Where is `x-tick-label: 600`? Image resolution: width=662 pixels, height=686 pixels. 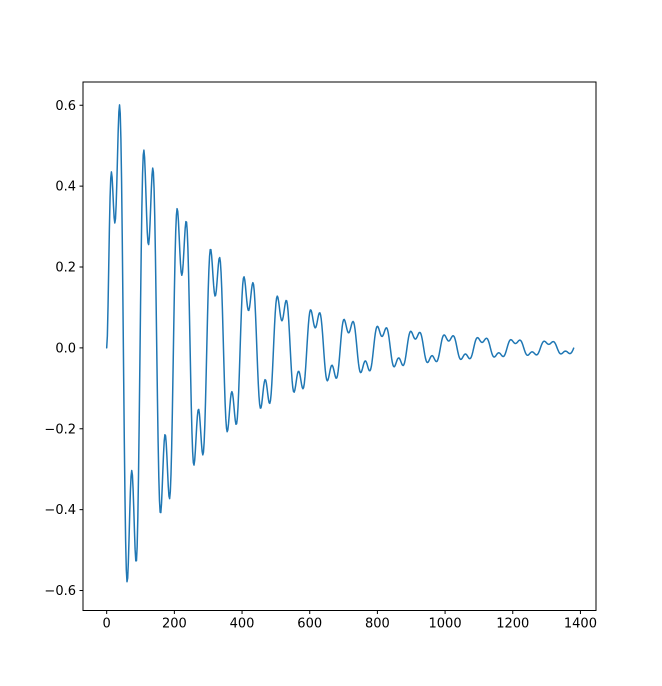
x-tick-label: 600 is located at coordinates (309, 624).